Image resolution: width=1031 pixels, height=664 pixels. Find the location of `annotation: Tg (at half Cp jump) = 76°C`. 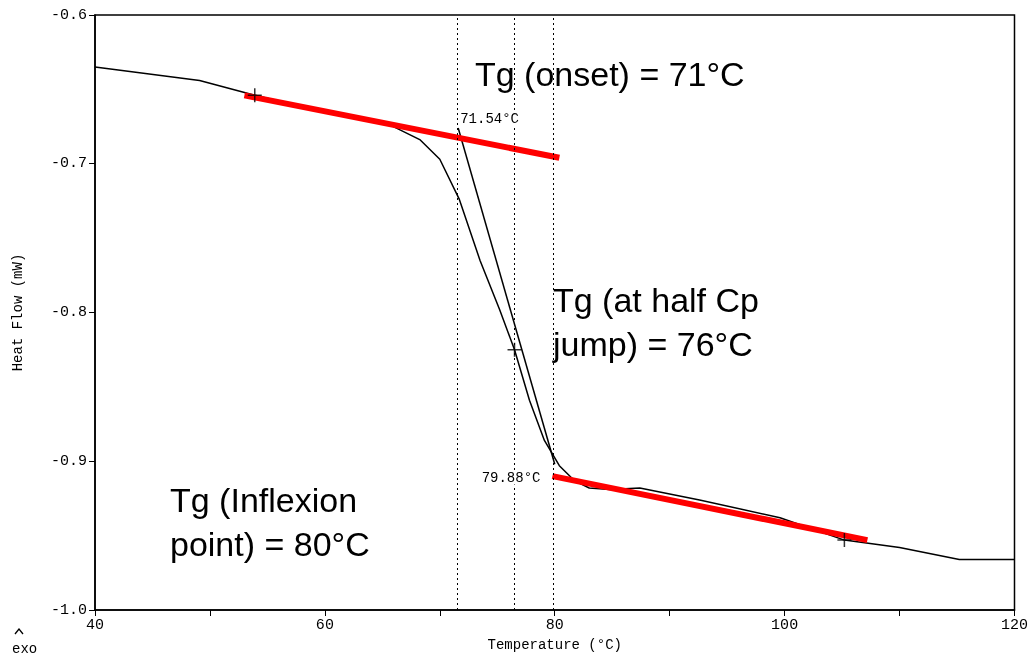

annotation: Tg (at half Cp jump) = 76°C is located at coordinates (660, 322).